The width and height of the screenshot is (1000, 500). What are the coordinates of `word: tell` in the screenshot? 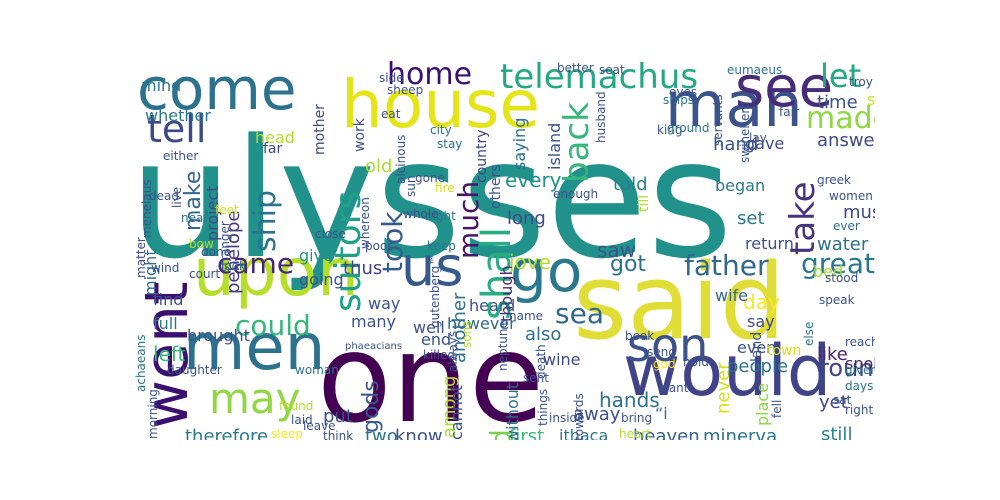 It's located at (177, 129).